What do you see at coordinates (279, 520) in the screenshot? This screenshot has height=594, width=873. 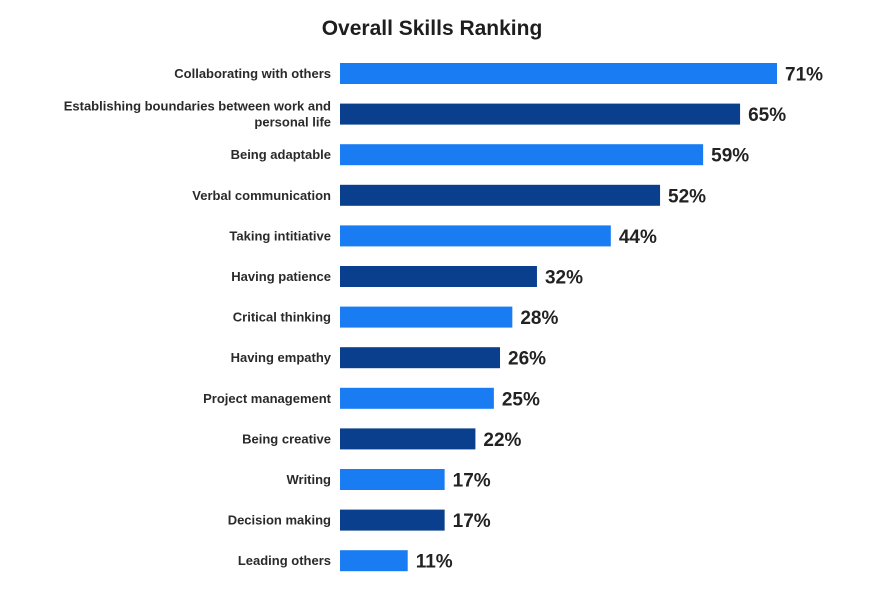 I see `category-label: Decision making` at bounding box center [279, 520].